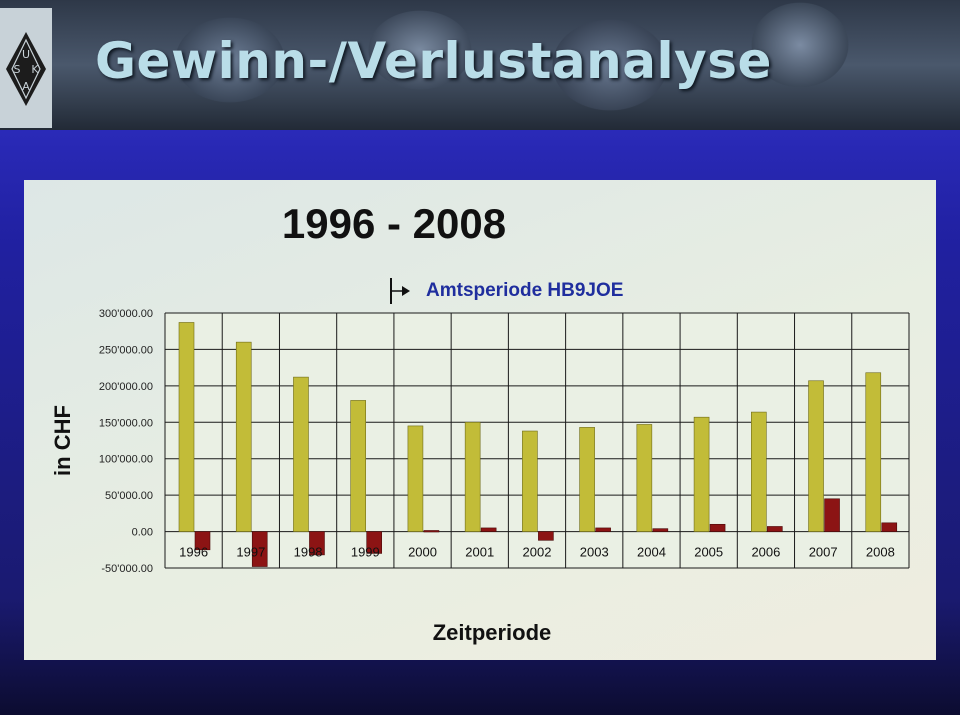 The width and height of the screenshot is (960, 715). What do you see at coordinates (26, 54) in the screenshot?
I see `logo-letter-top: U` at bounding box center [26, 54].